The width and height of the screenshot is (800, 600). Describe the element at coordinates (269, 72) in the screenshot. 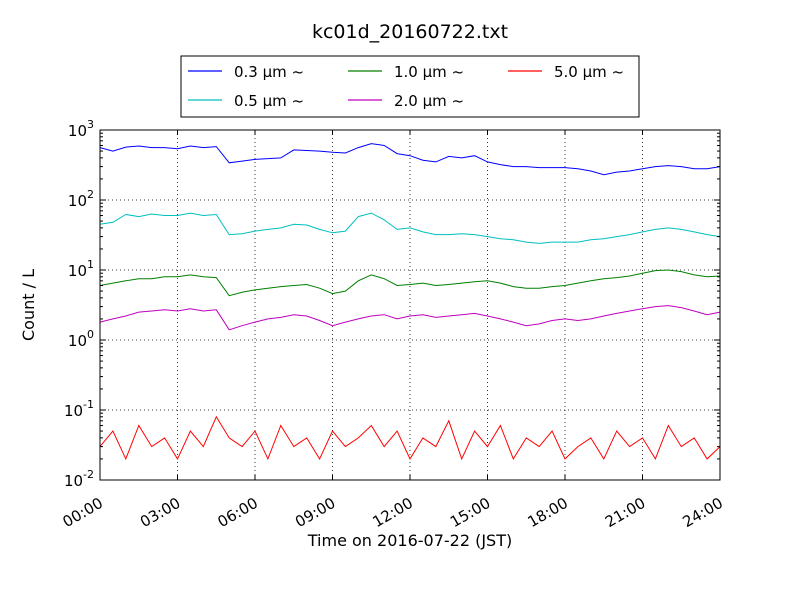

I see `legend-label: 0.3 μm ~` at that location.